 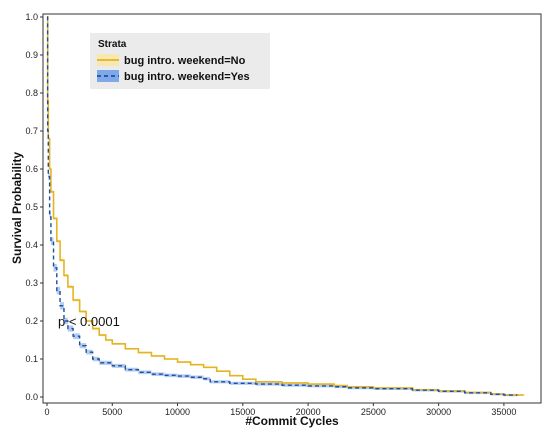 I want to click on y-tick-label: 0.1, so click(x=31, y=359).